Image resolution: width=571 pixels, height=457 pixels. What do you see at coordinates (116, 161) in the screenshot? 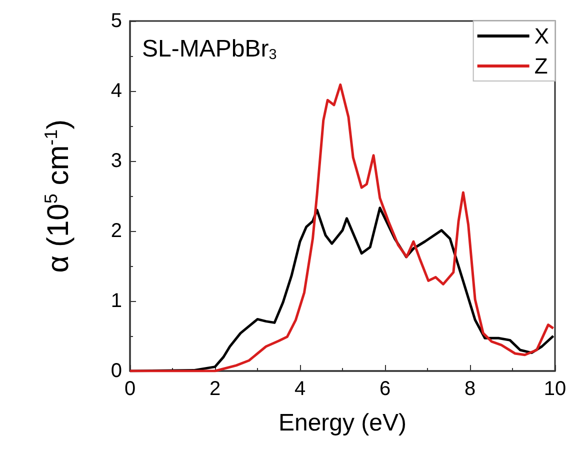
I see `y-tick-label: 3` at bounding box center [116, 161].